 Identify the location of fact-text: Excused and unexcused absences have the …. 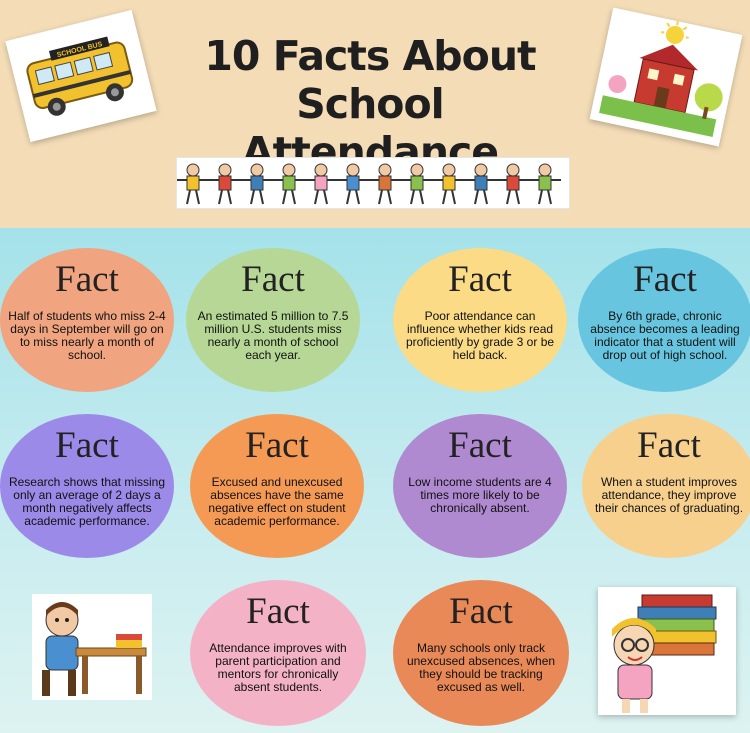
(277, 501).